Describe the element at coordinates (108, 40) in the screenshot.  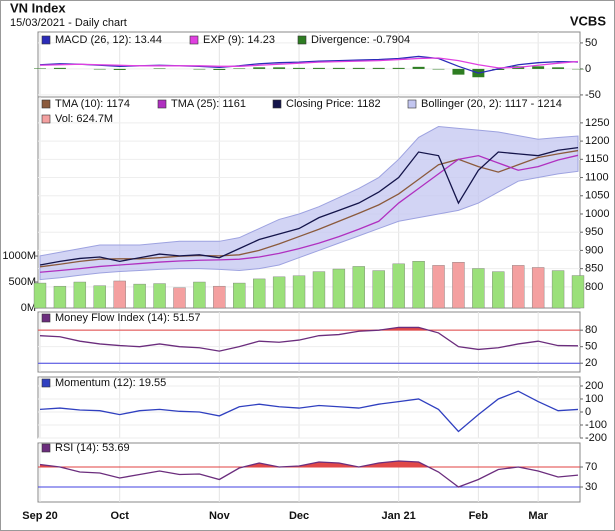
I see `legend-label: MACD (26, 12): 13.44` at that location.